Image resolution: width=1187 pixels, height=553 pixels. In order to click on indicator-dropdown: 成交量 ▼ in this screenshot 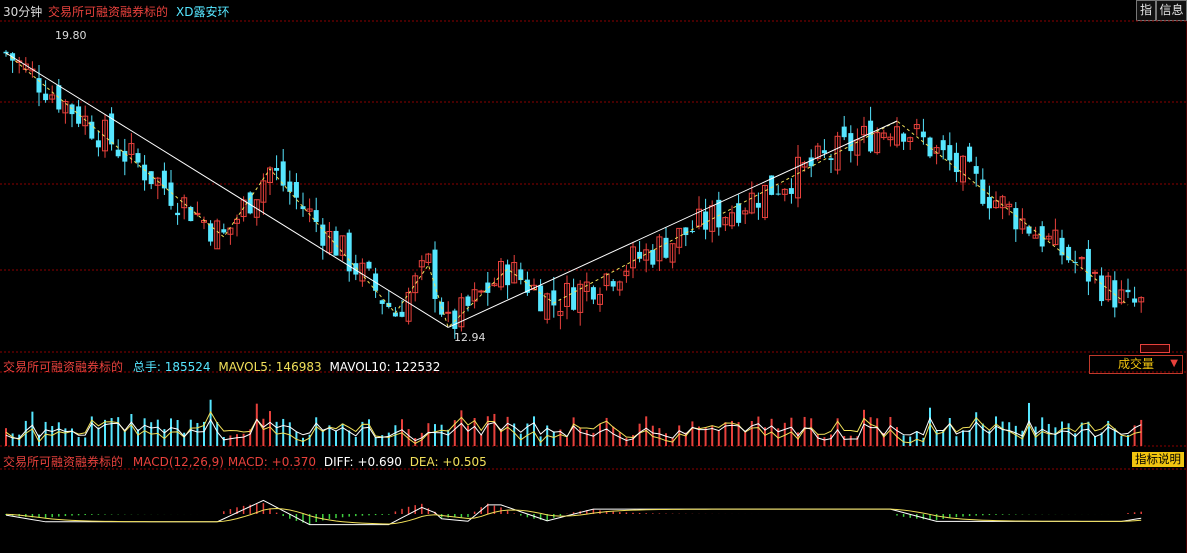, I will do `click(1136, 364)`.